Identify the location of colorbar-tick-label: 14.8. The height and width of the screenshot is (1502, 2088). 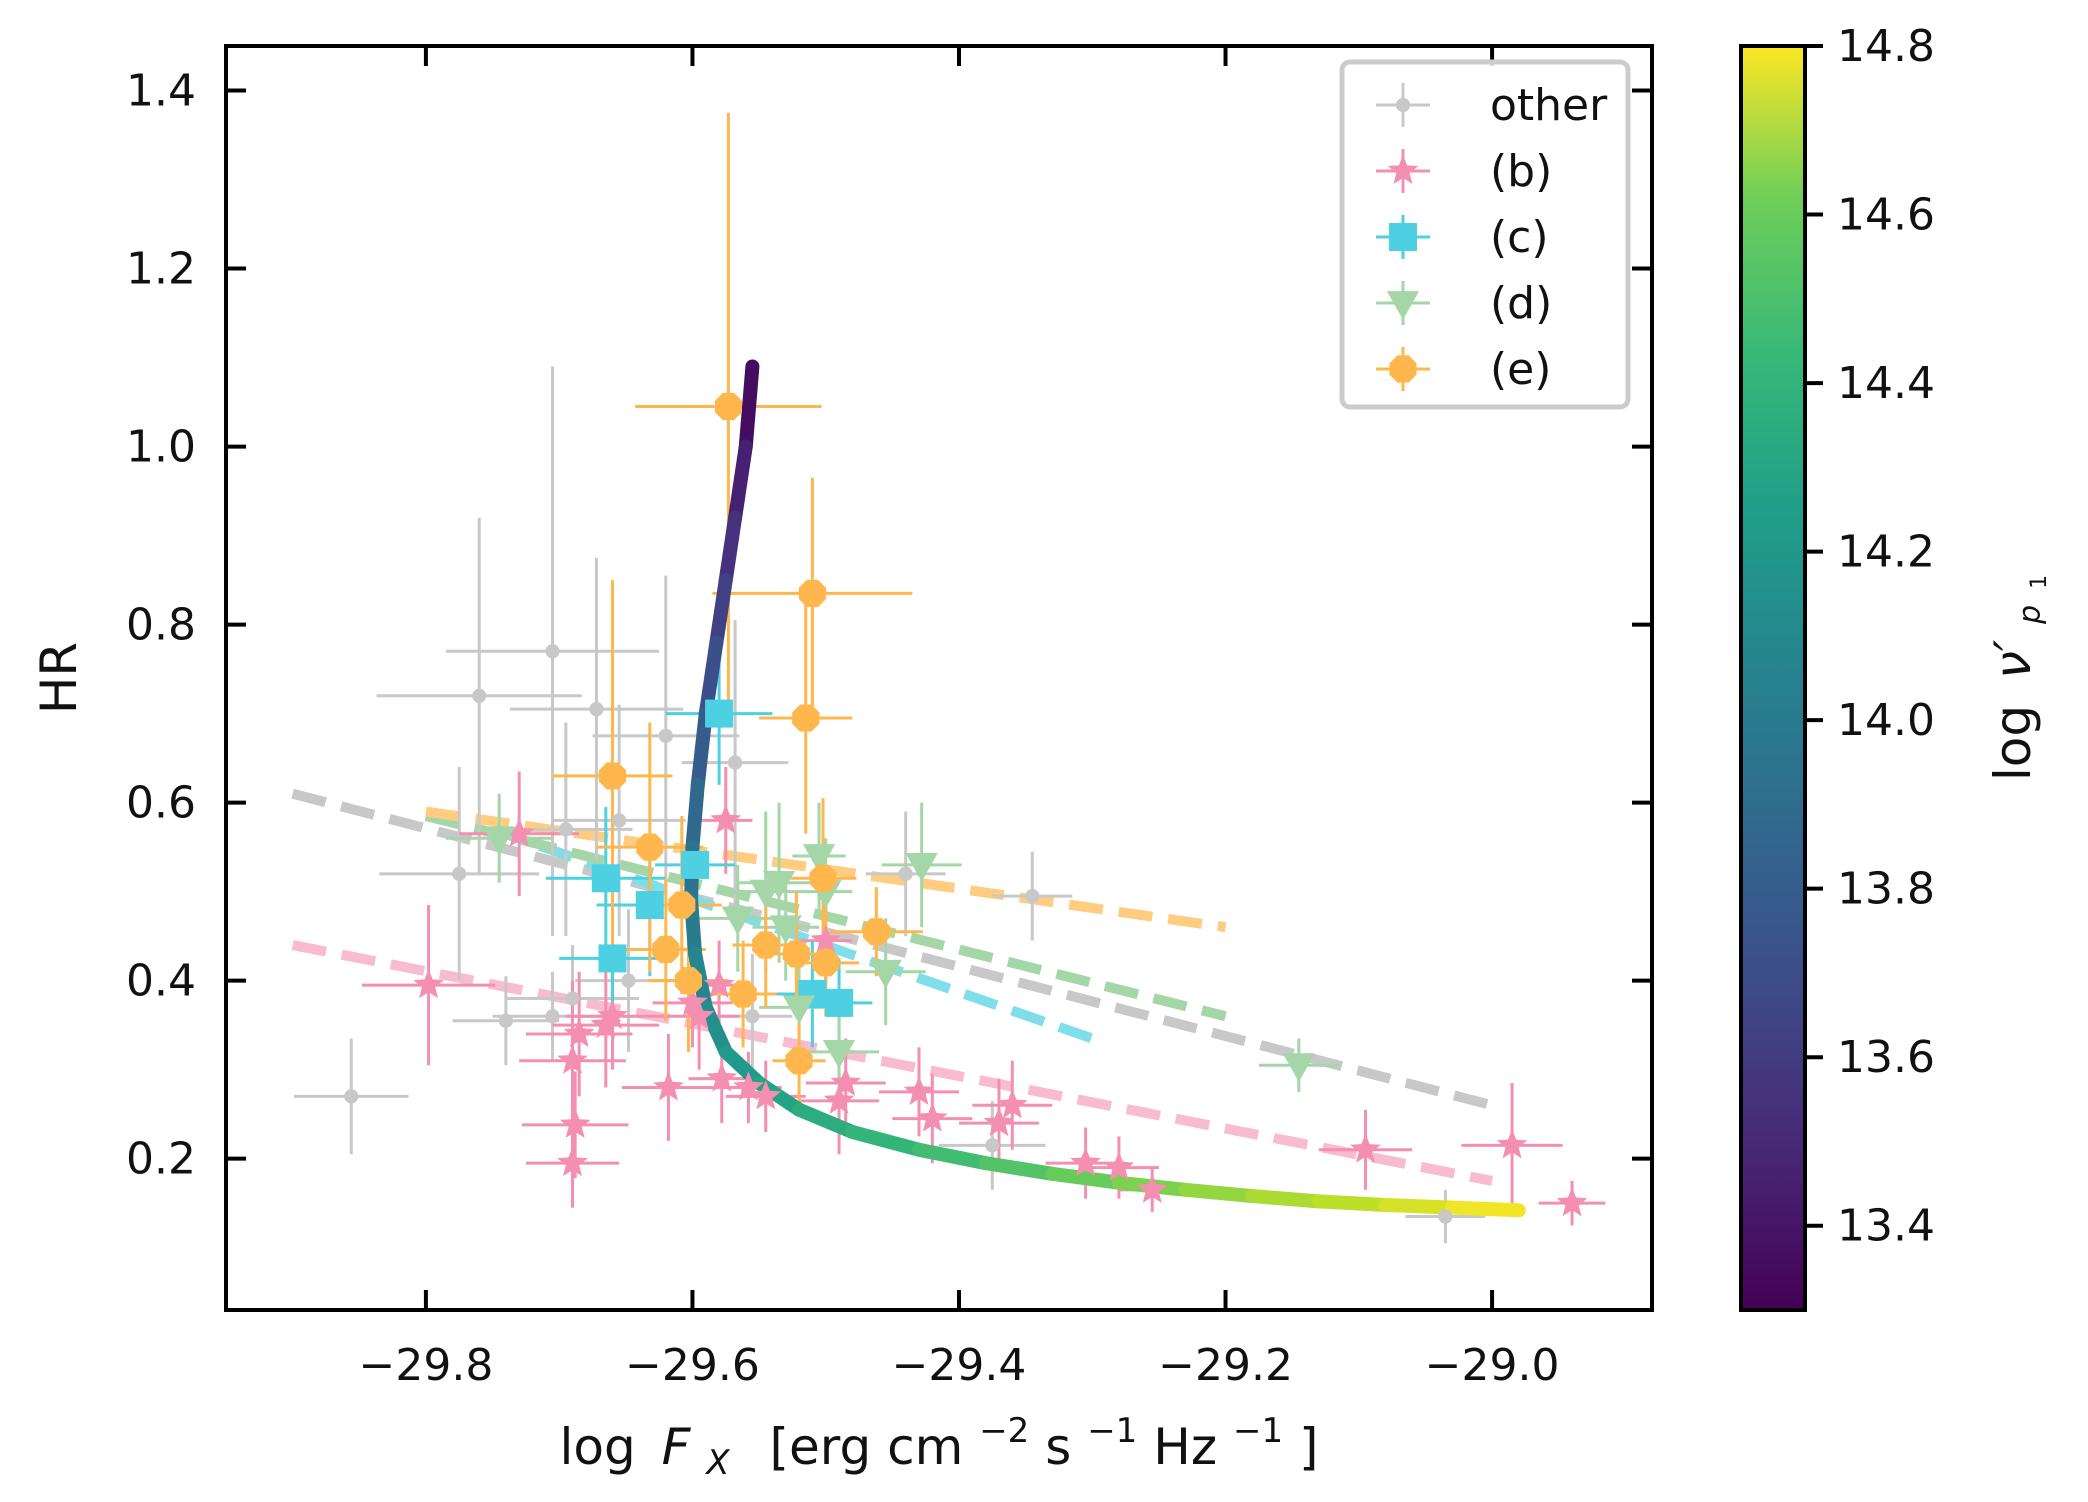
(1886, 46).